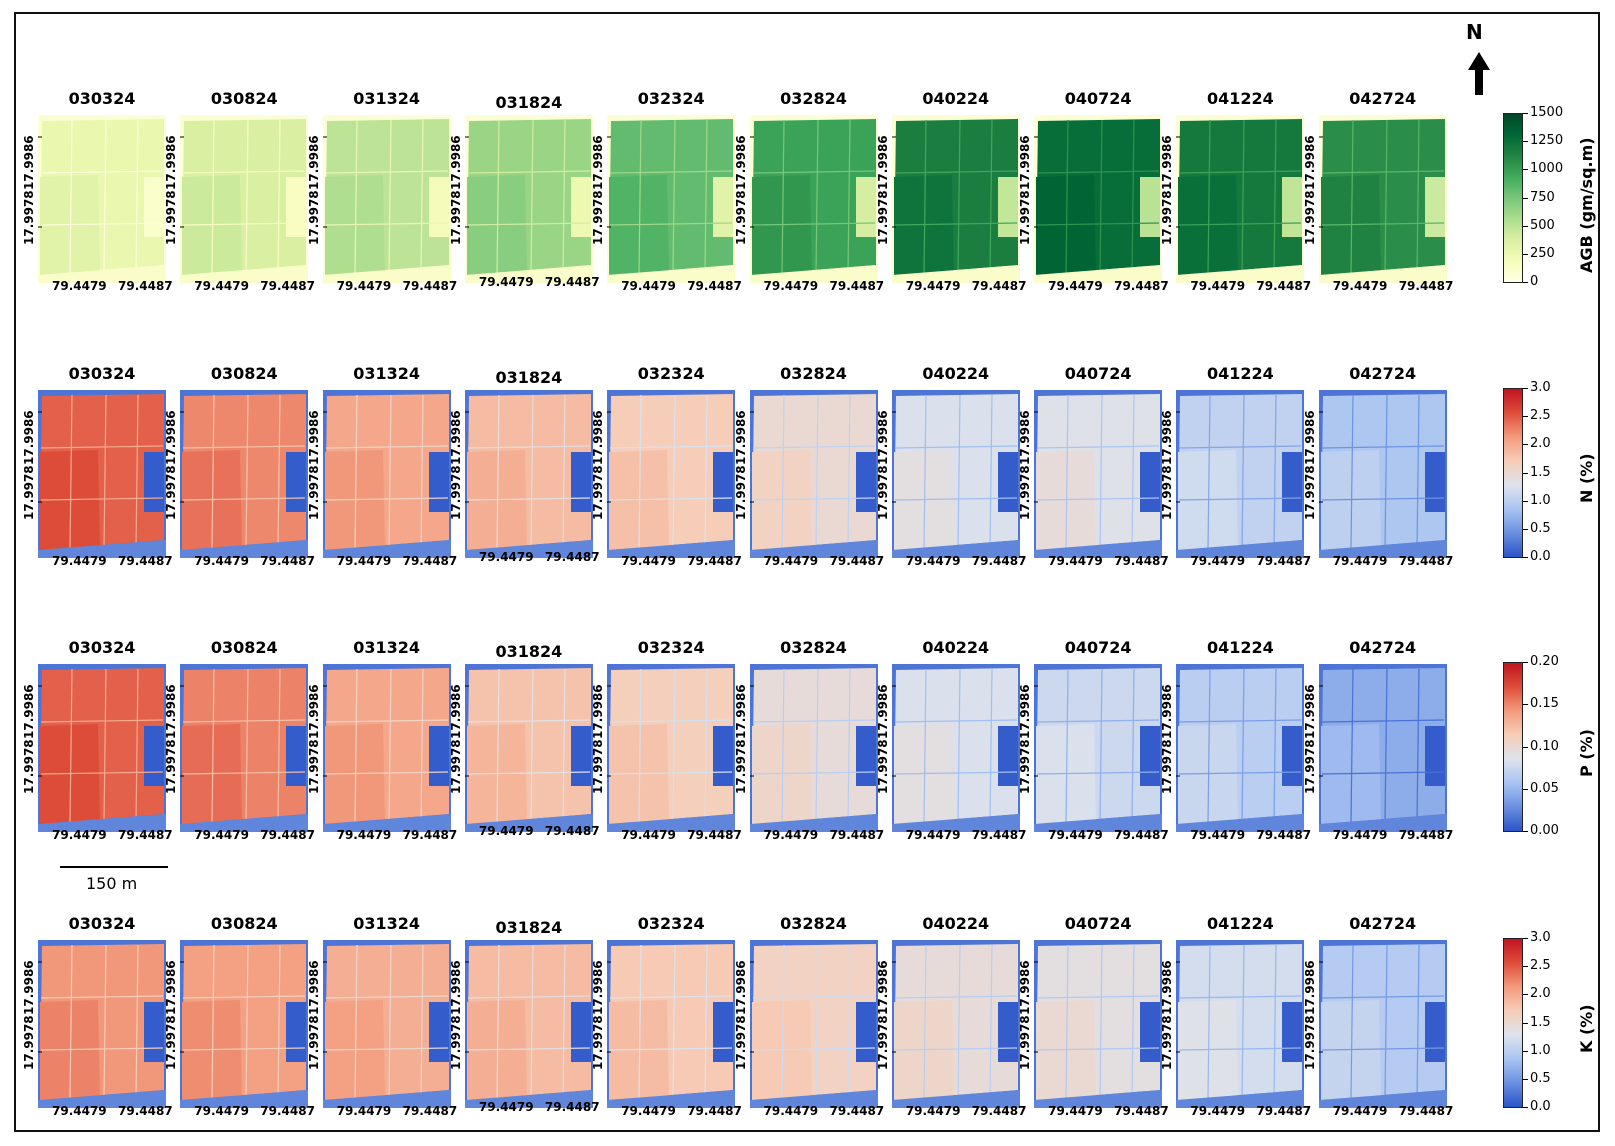  What do you see at coordinates (1540, 416) in the screenshot?
I see `colorbar-tick-label: 2.5` at bounding box center [1540, 416].